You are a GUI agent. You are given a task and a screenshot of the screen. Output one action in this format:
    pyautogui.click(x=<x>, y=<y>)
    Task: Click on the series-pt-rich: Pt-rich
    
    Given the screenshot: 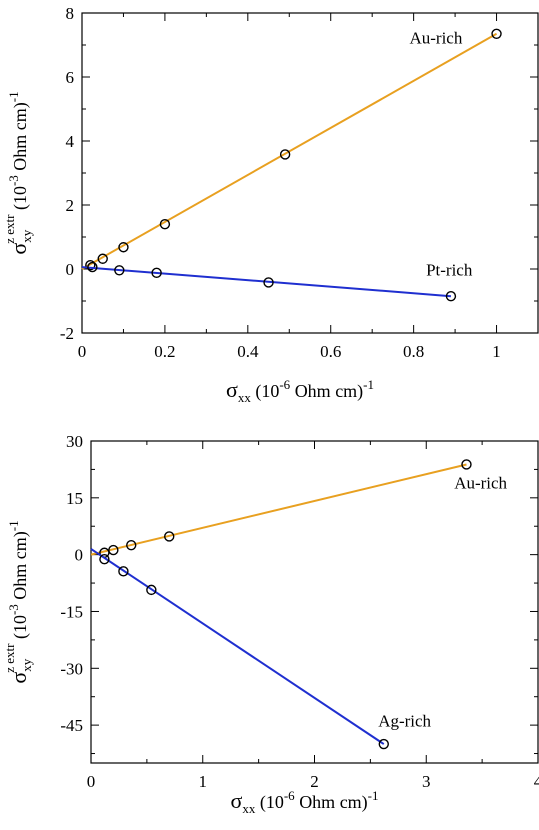 What is the action you would take?
    pyautogui.click(x=277, y=281)
    